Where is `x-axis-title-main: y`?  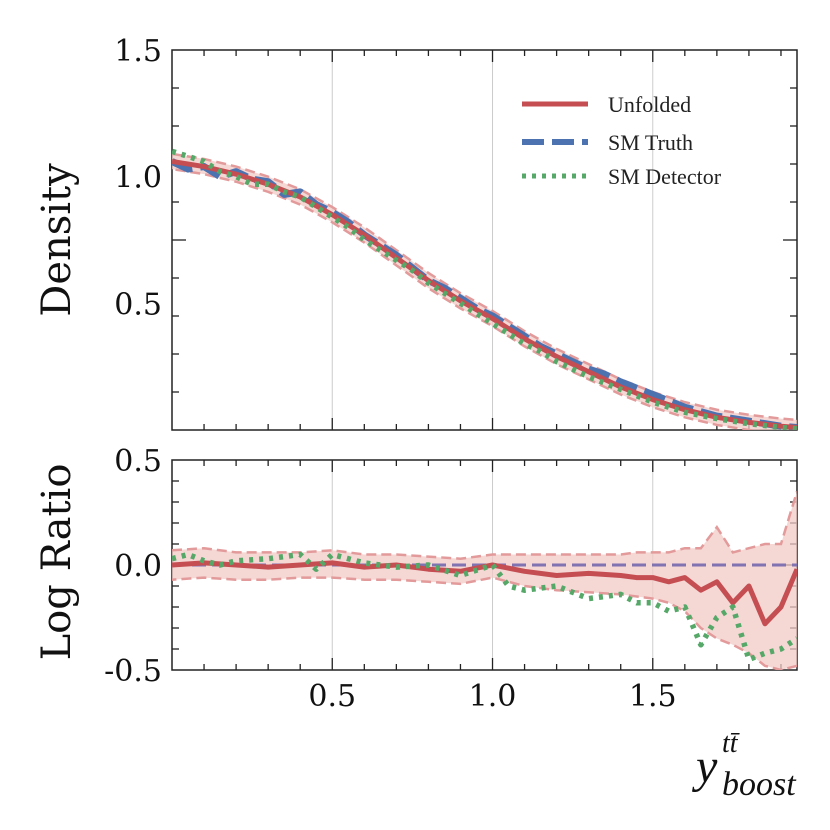
x-axis-title-main: y is located at coordinates (704, 766).